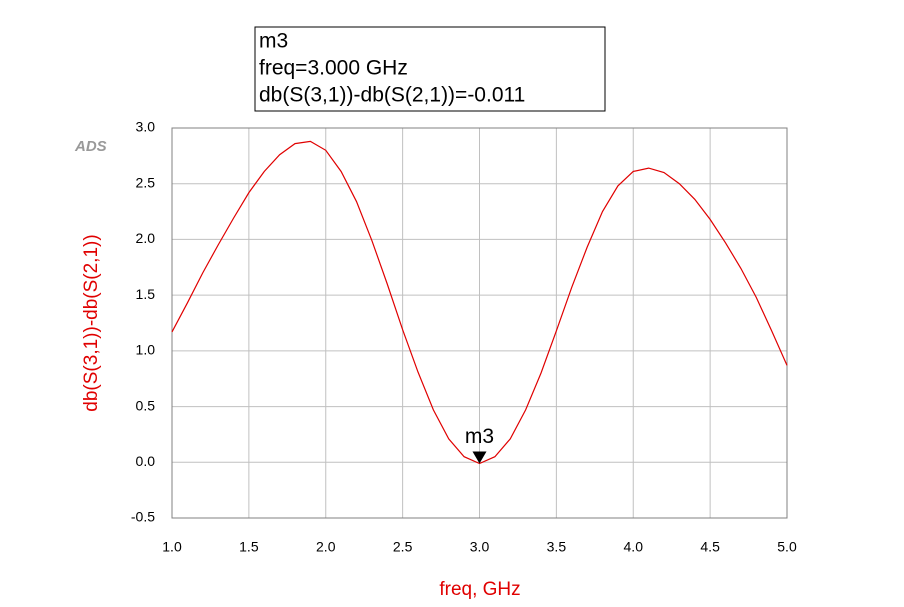 This screenshot has height=607, width=904. What do you see at coordinates (326, 547) in the screenshot?
I see `x-tick-label: 2.0` at bounding box center [326, 547].